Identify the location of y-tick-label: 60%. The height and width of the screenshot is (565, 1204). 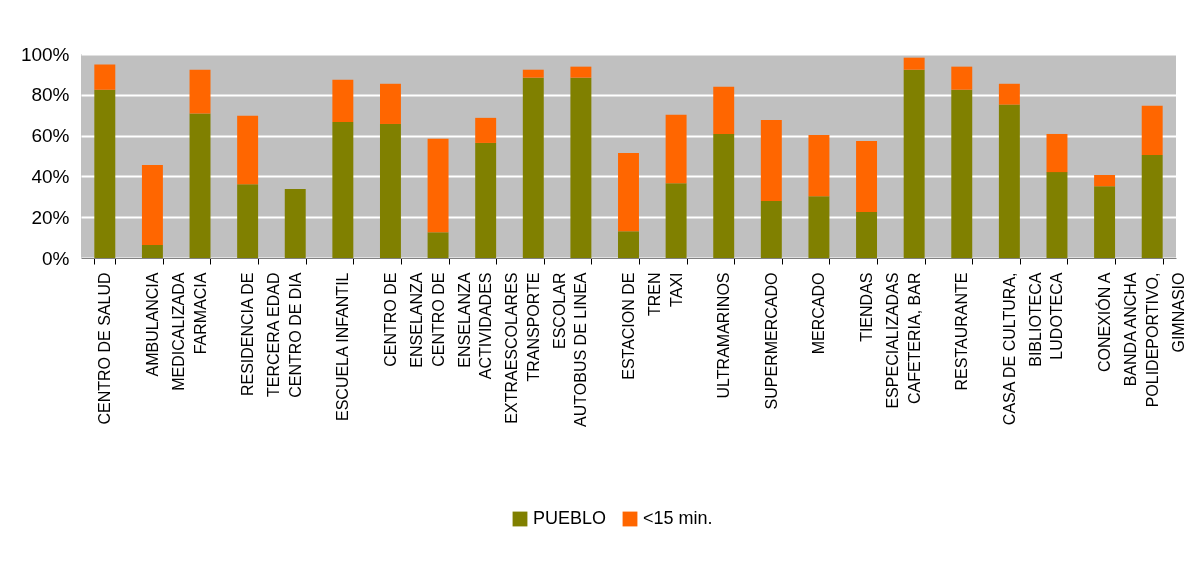
(50, 136).